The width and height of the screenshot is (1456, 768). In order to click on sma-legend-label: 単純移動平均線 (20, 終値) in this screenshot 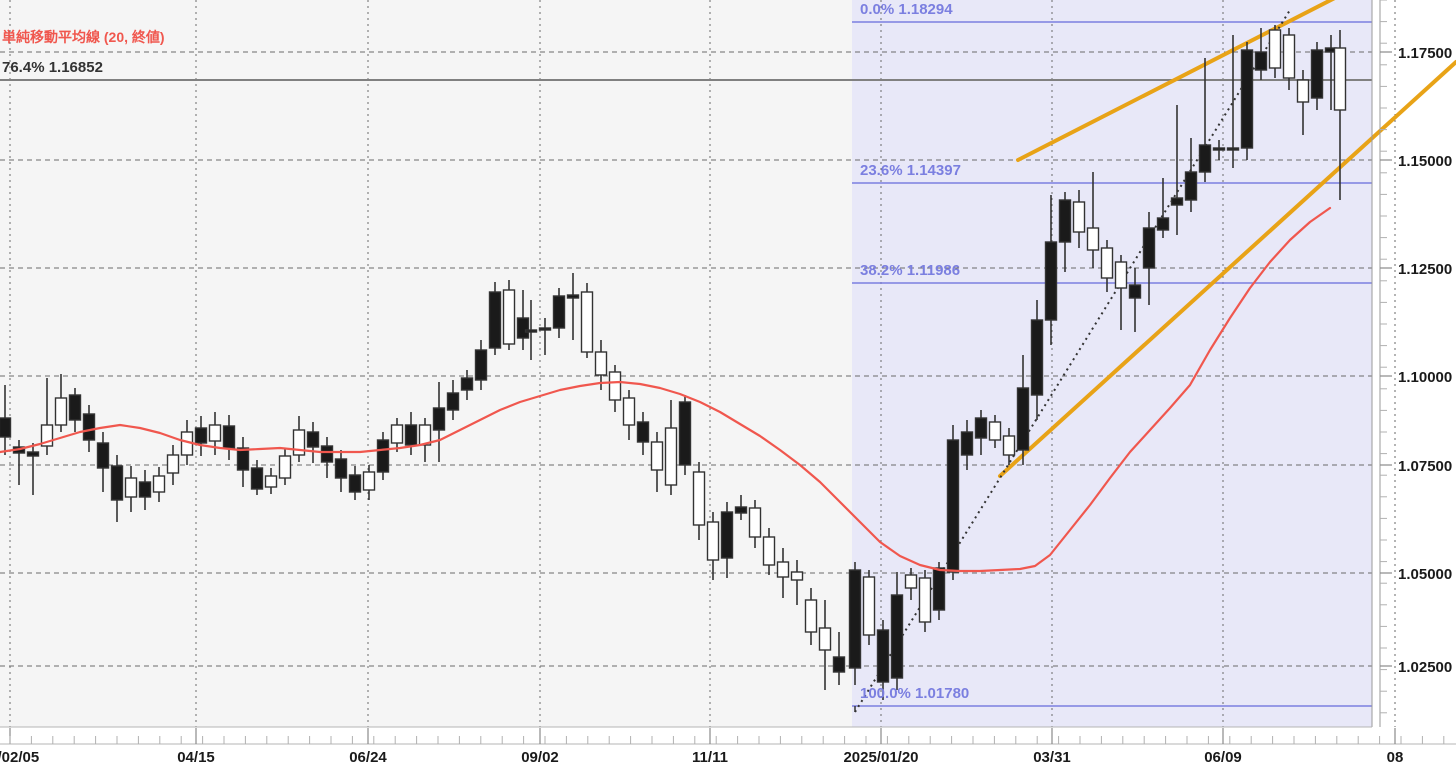, I will do `click(83, 37)`.